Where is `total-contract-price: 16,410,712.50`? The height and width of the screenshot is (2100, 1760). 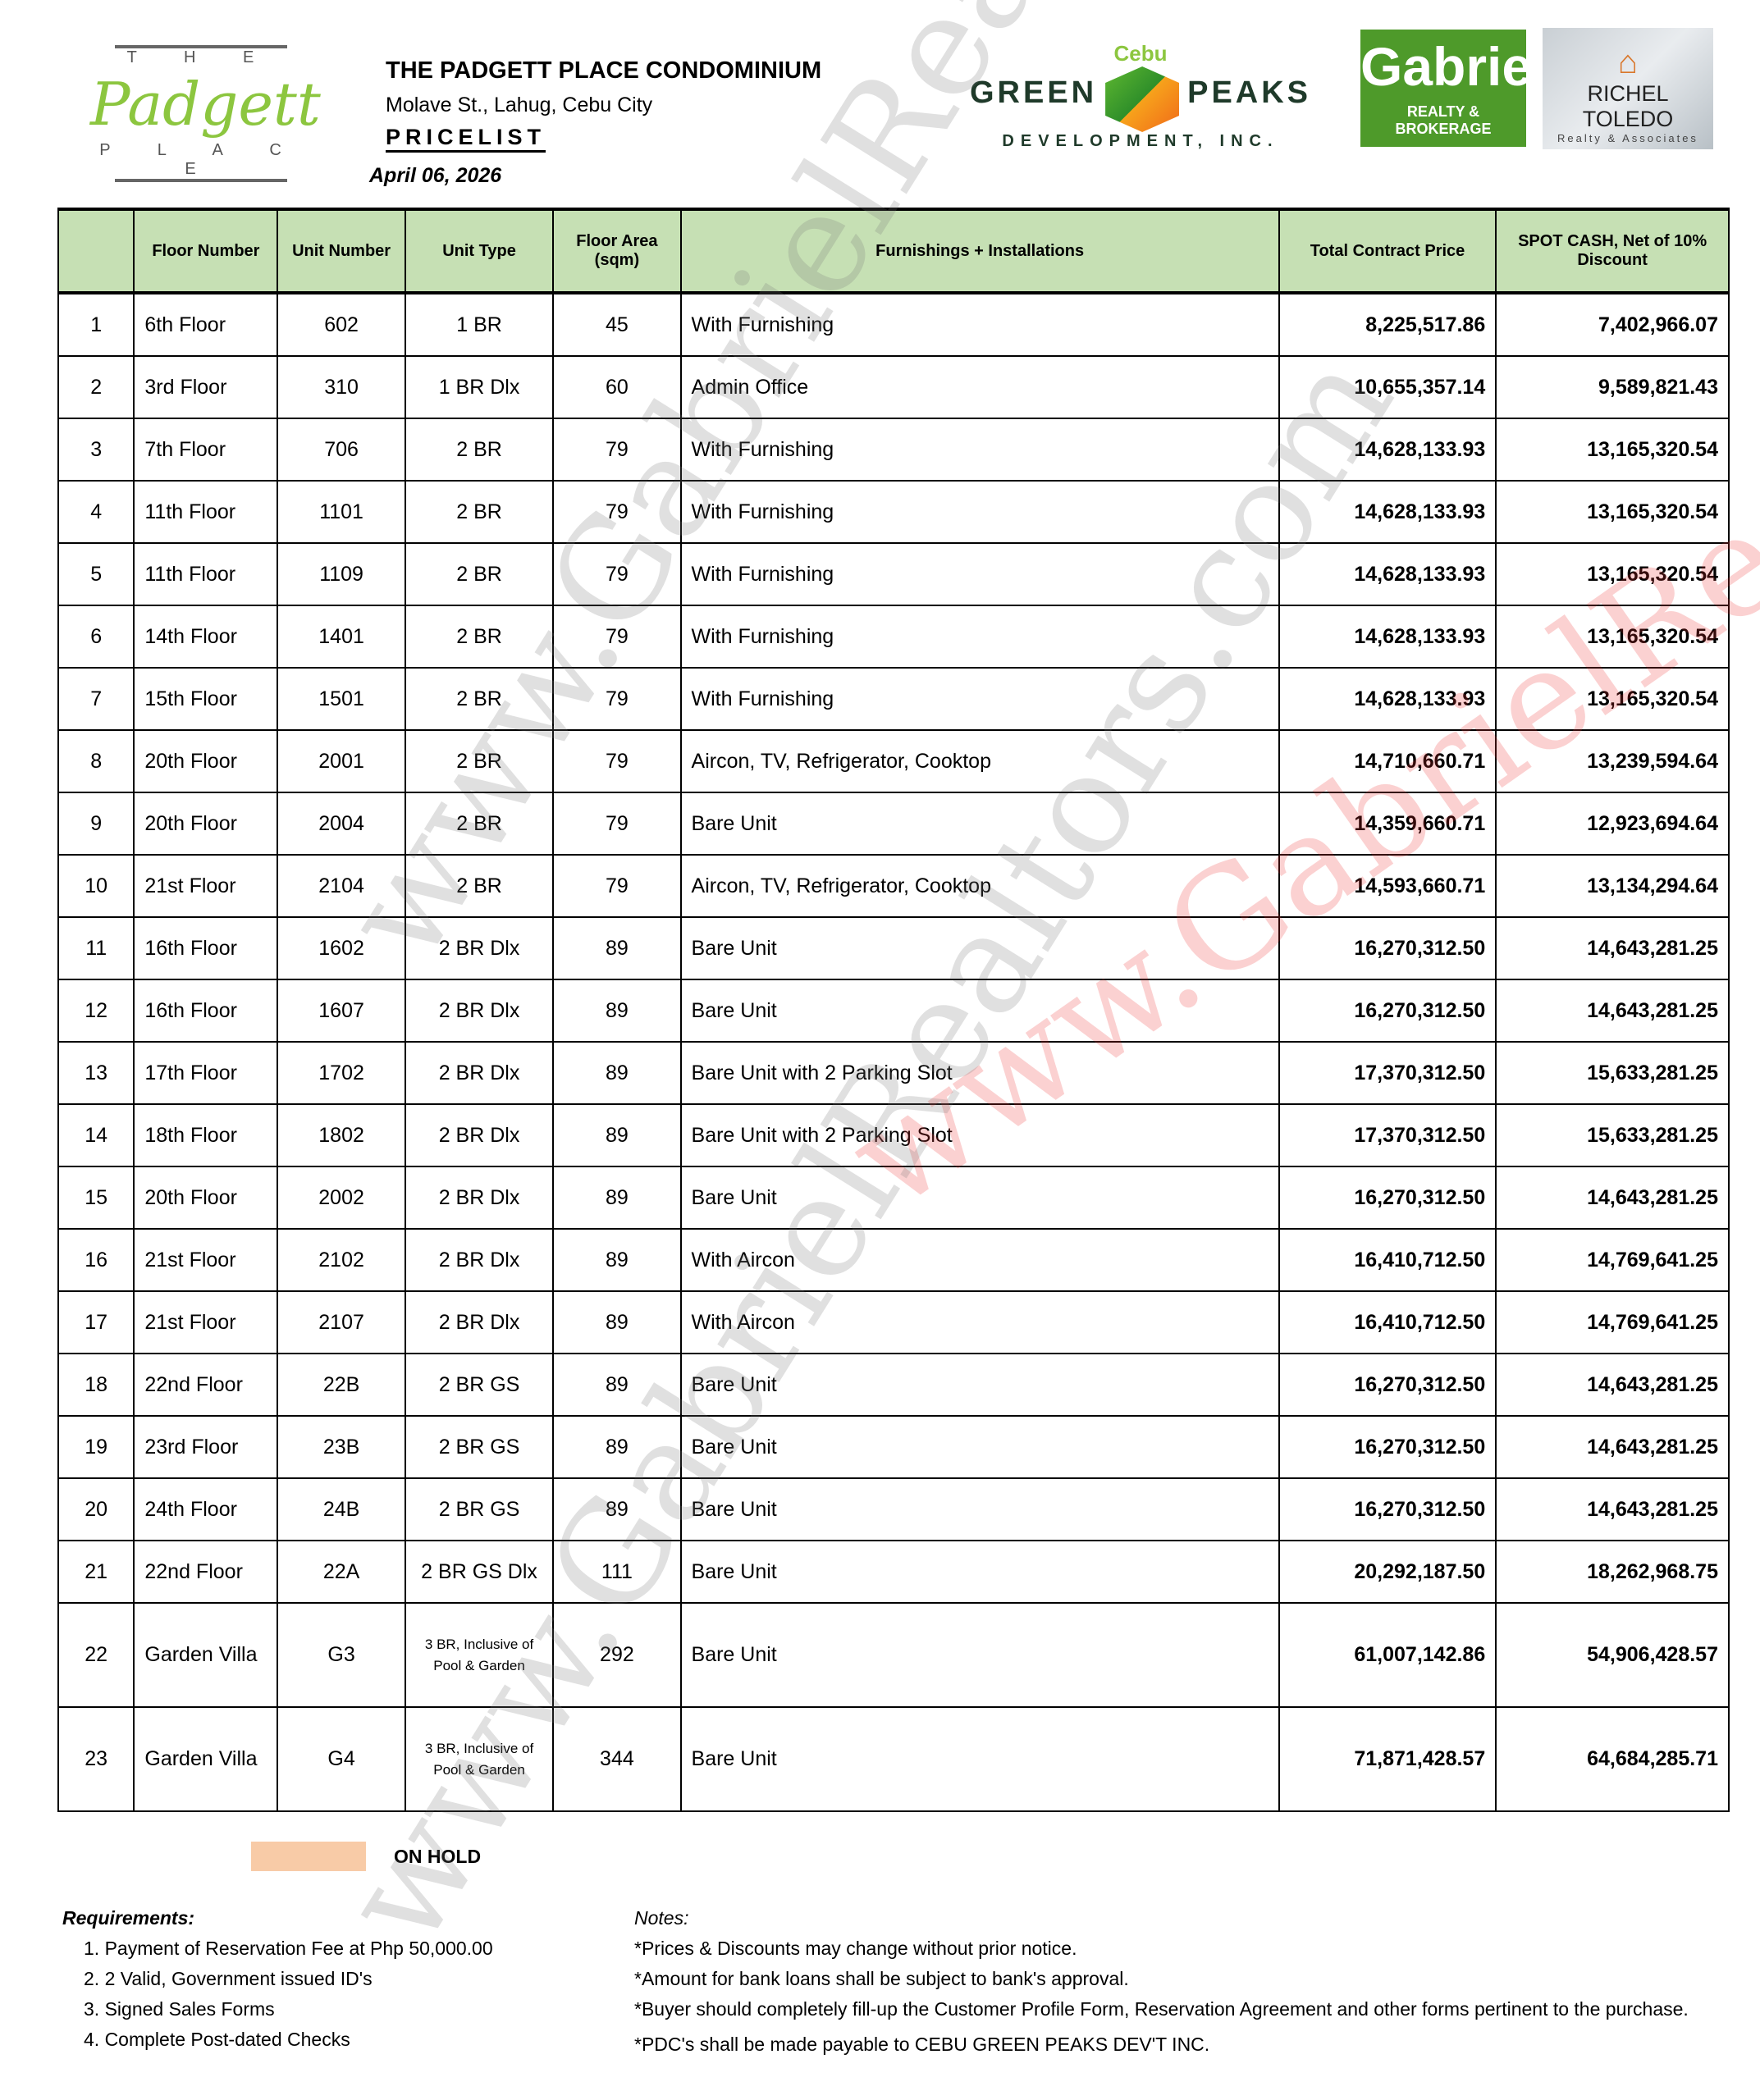
total-contract-price: 16,410,712.50 is located at coordinates (1387, 1322).